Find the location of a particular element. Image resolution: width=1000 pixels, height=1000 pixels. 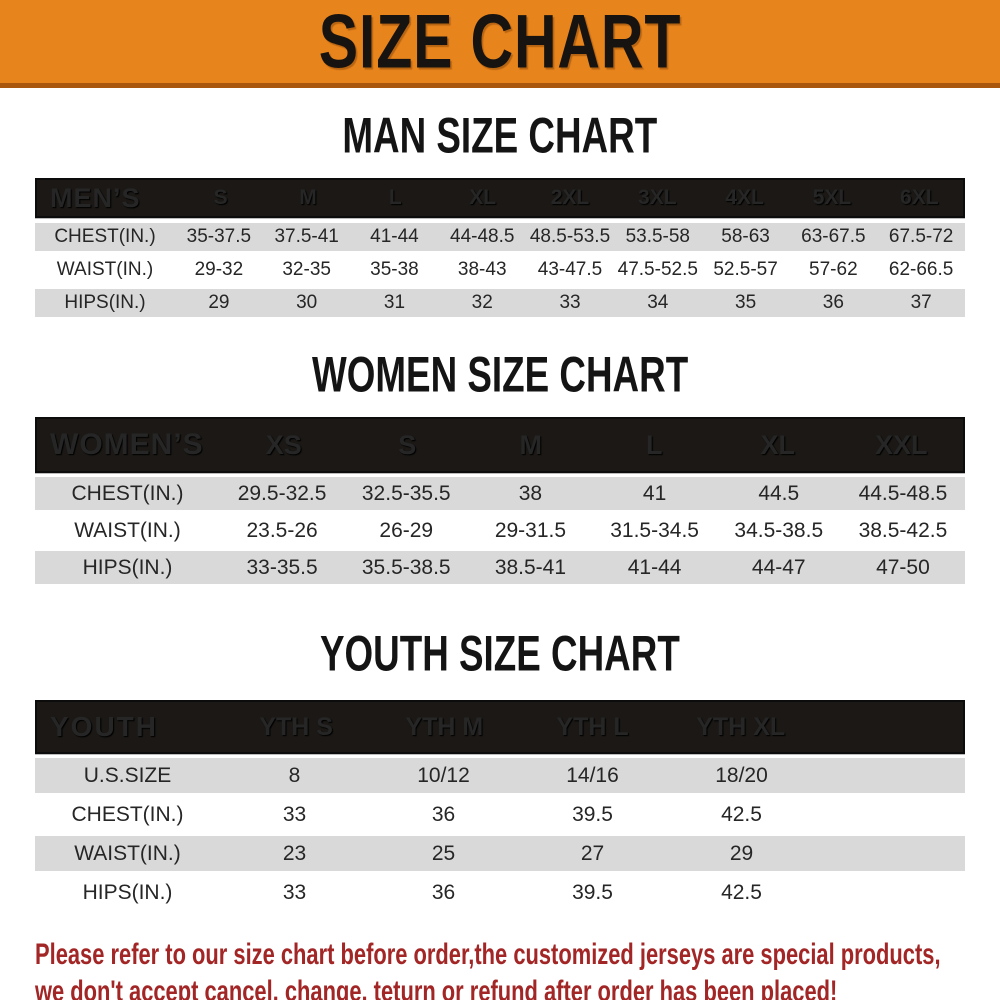

value-cell: 23 is located at coordinates (294, 853).